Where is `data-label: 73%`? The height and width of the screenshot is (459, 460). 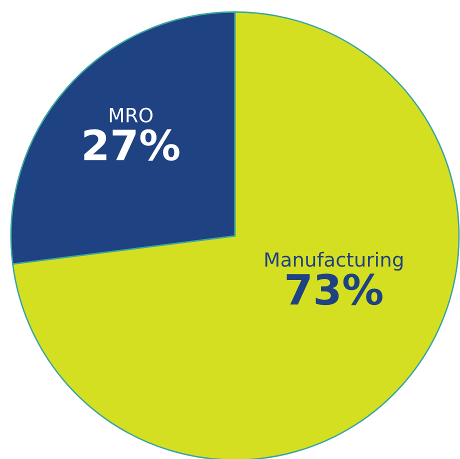 data-label: 73% is located at coordinates (334, 290).